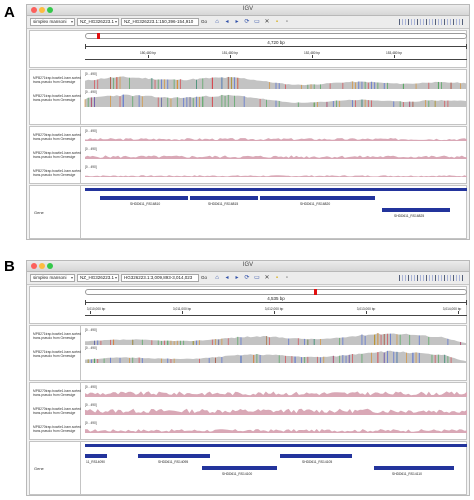 The width and height of the screenshot is (474, 500). Describe the element at coordinates (276, 42) in the screenshot. I see `span-label: 4,720 bp` at that location.